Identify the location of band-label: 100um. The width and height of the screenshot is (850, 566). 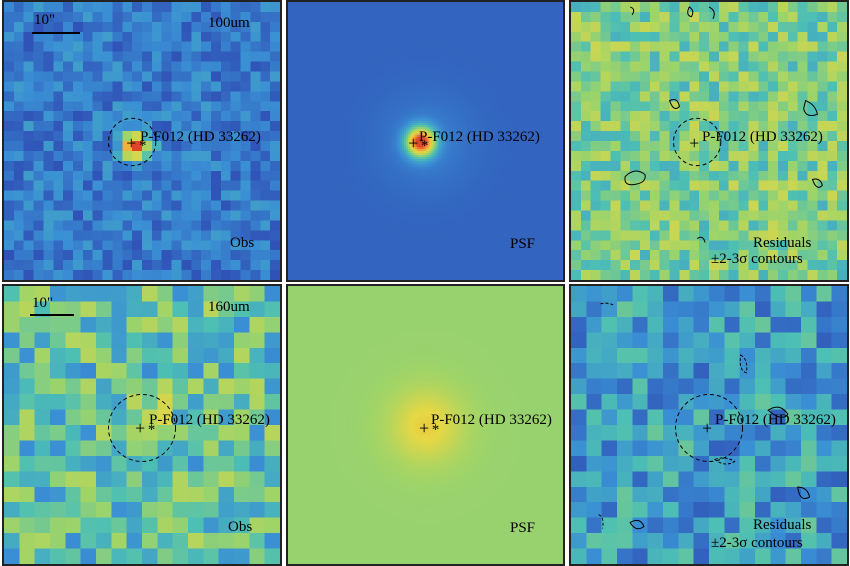
(229, 23).